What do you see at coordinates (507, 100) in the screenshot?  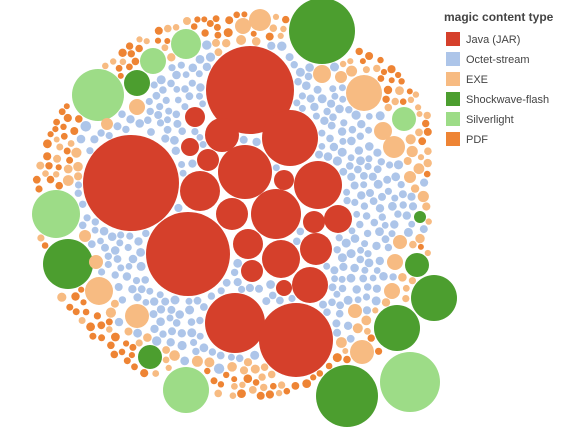 I see `legend-label-swf: Shockwave-flash` at bounding box center [507, 100].